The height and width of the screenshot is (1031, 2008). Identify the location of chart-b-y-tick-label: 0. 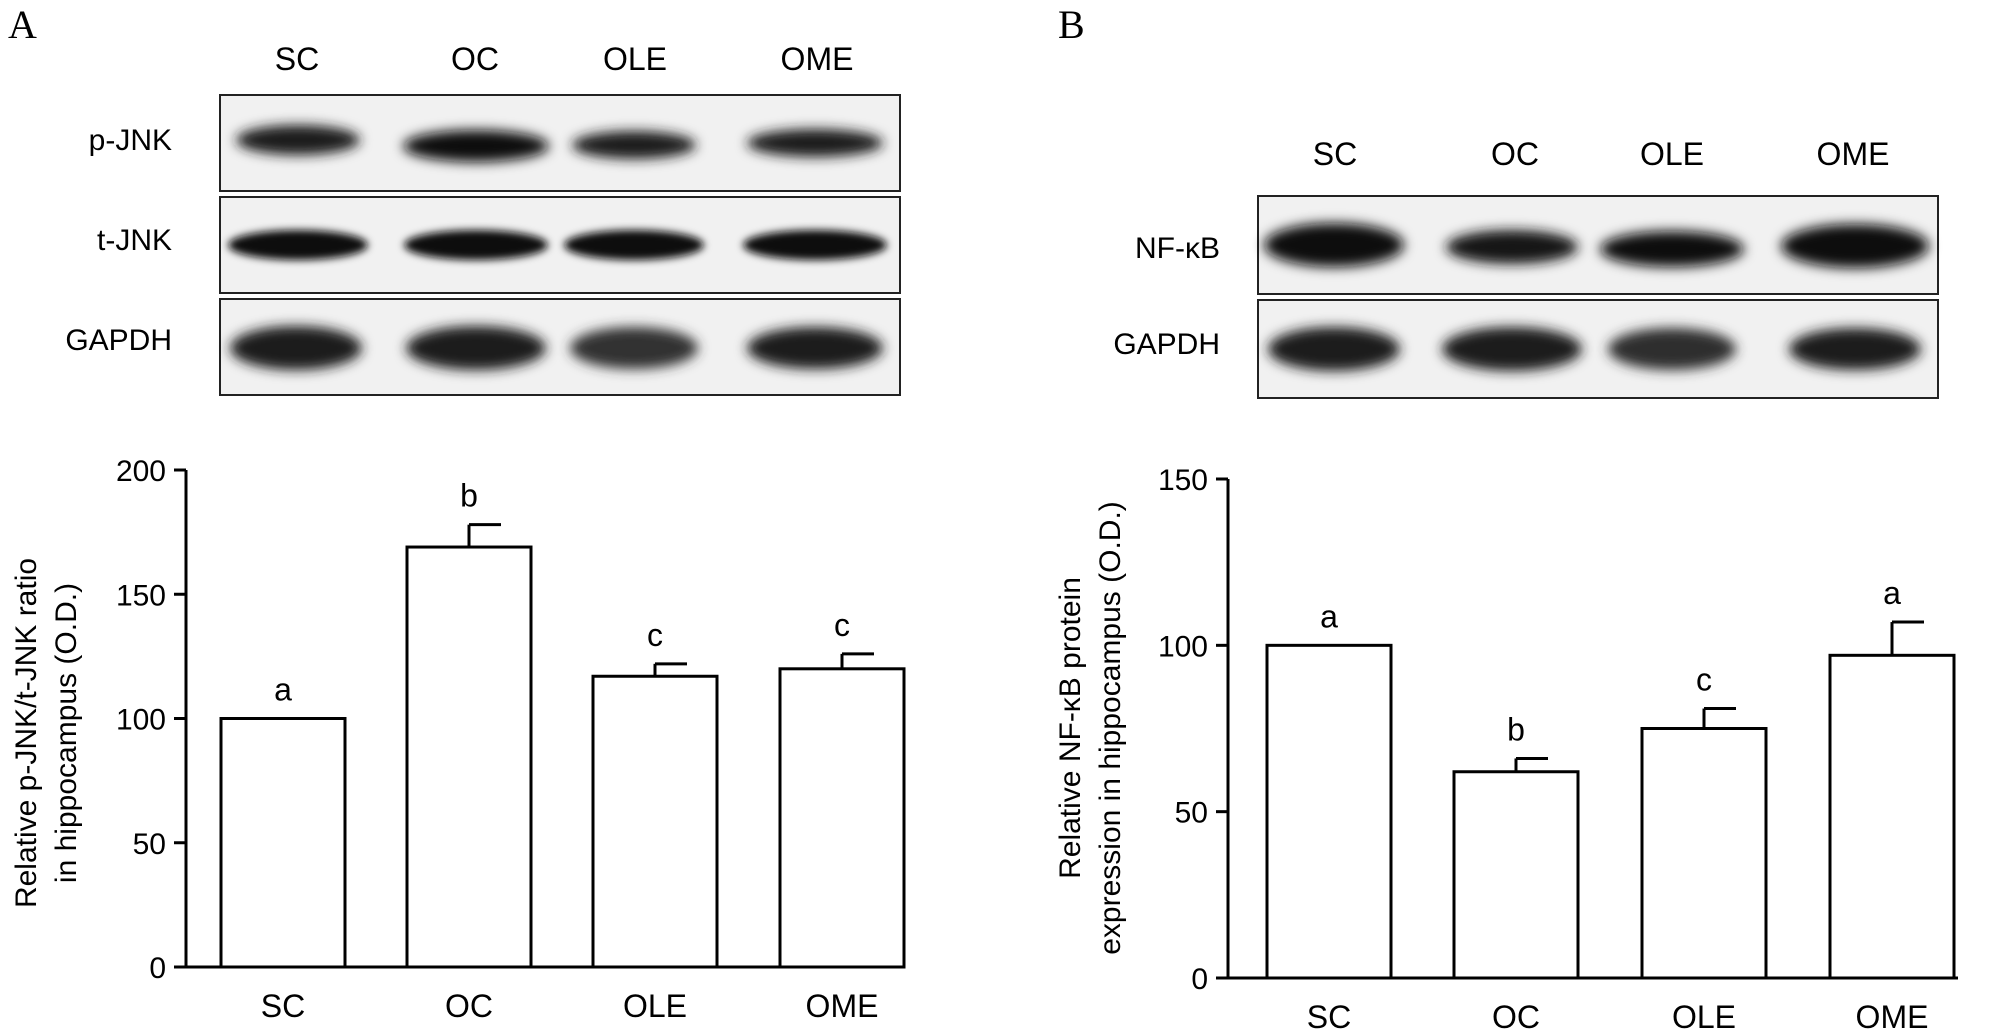
(1199, 979).